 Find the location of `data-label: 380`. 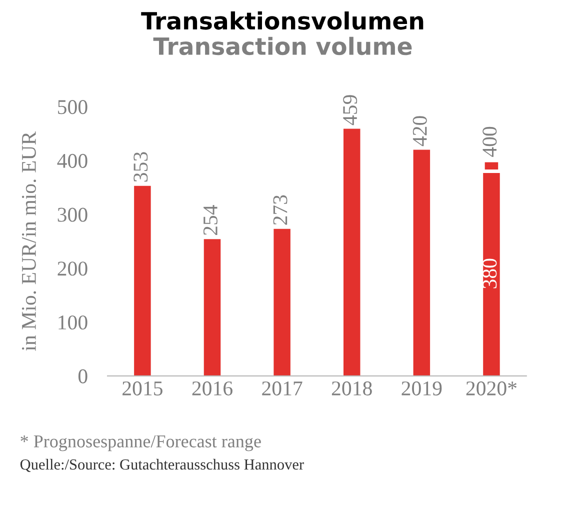

data-label: 380 is located at coordinates (489, 273).